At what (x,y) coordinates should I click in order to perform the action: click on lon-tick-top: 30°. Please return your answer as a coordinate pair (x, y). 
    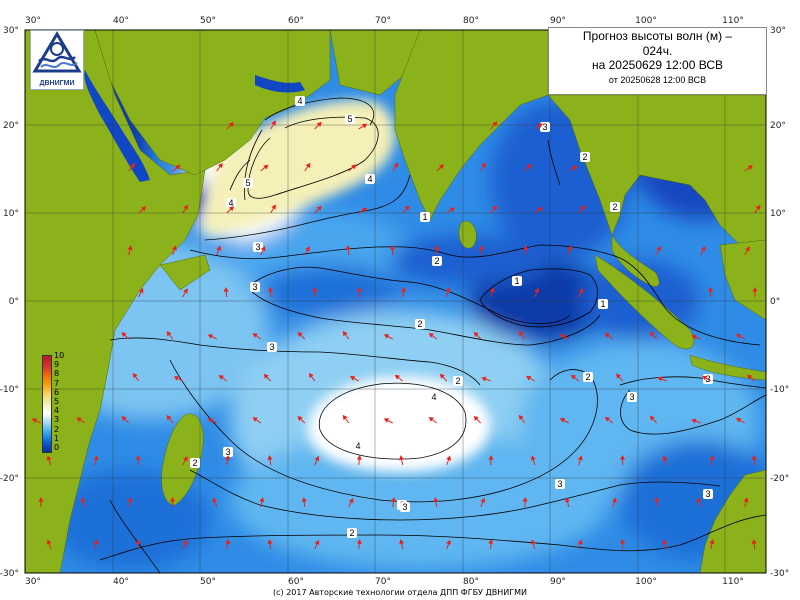
    Looking at the image, I should click on (33, 21).